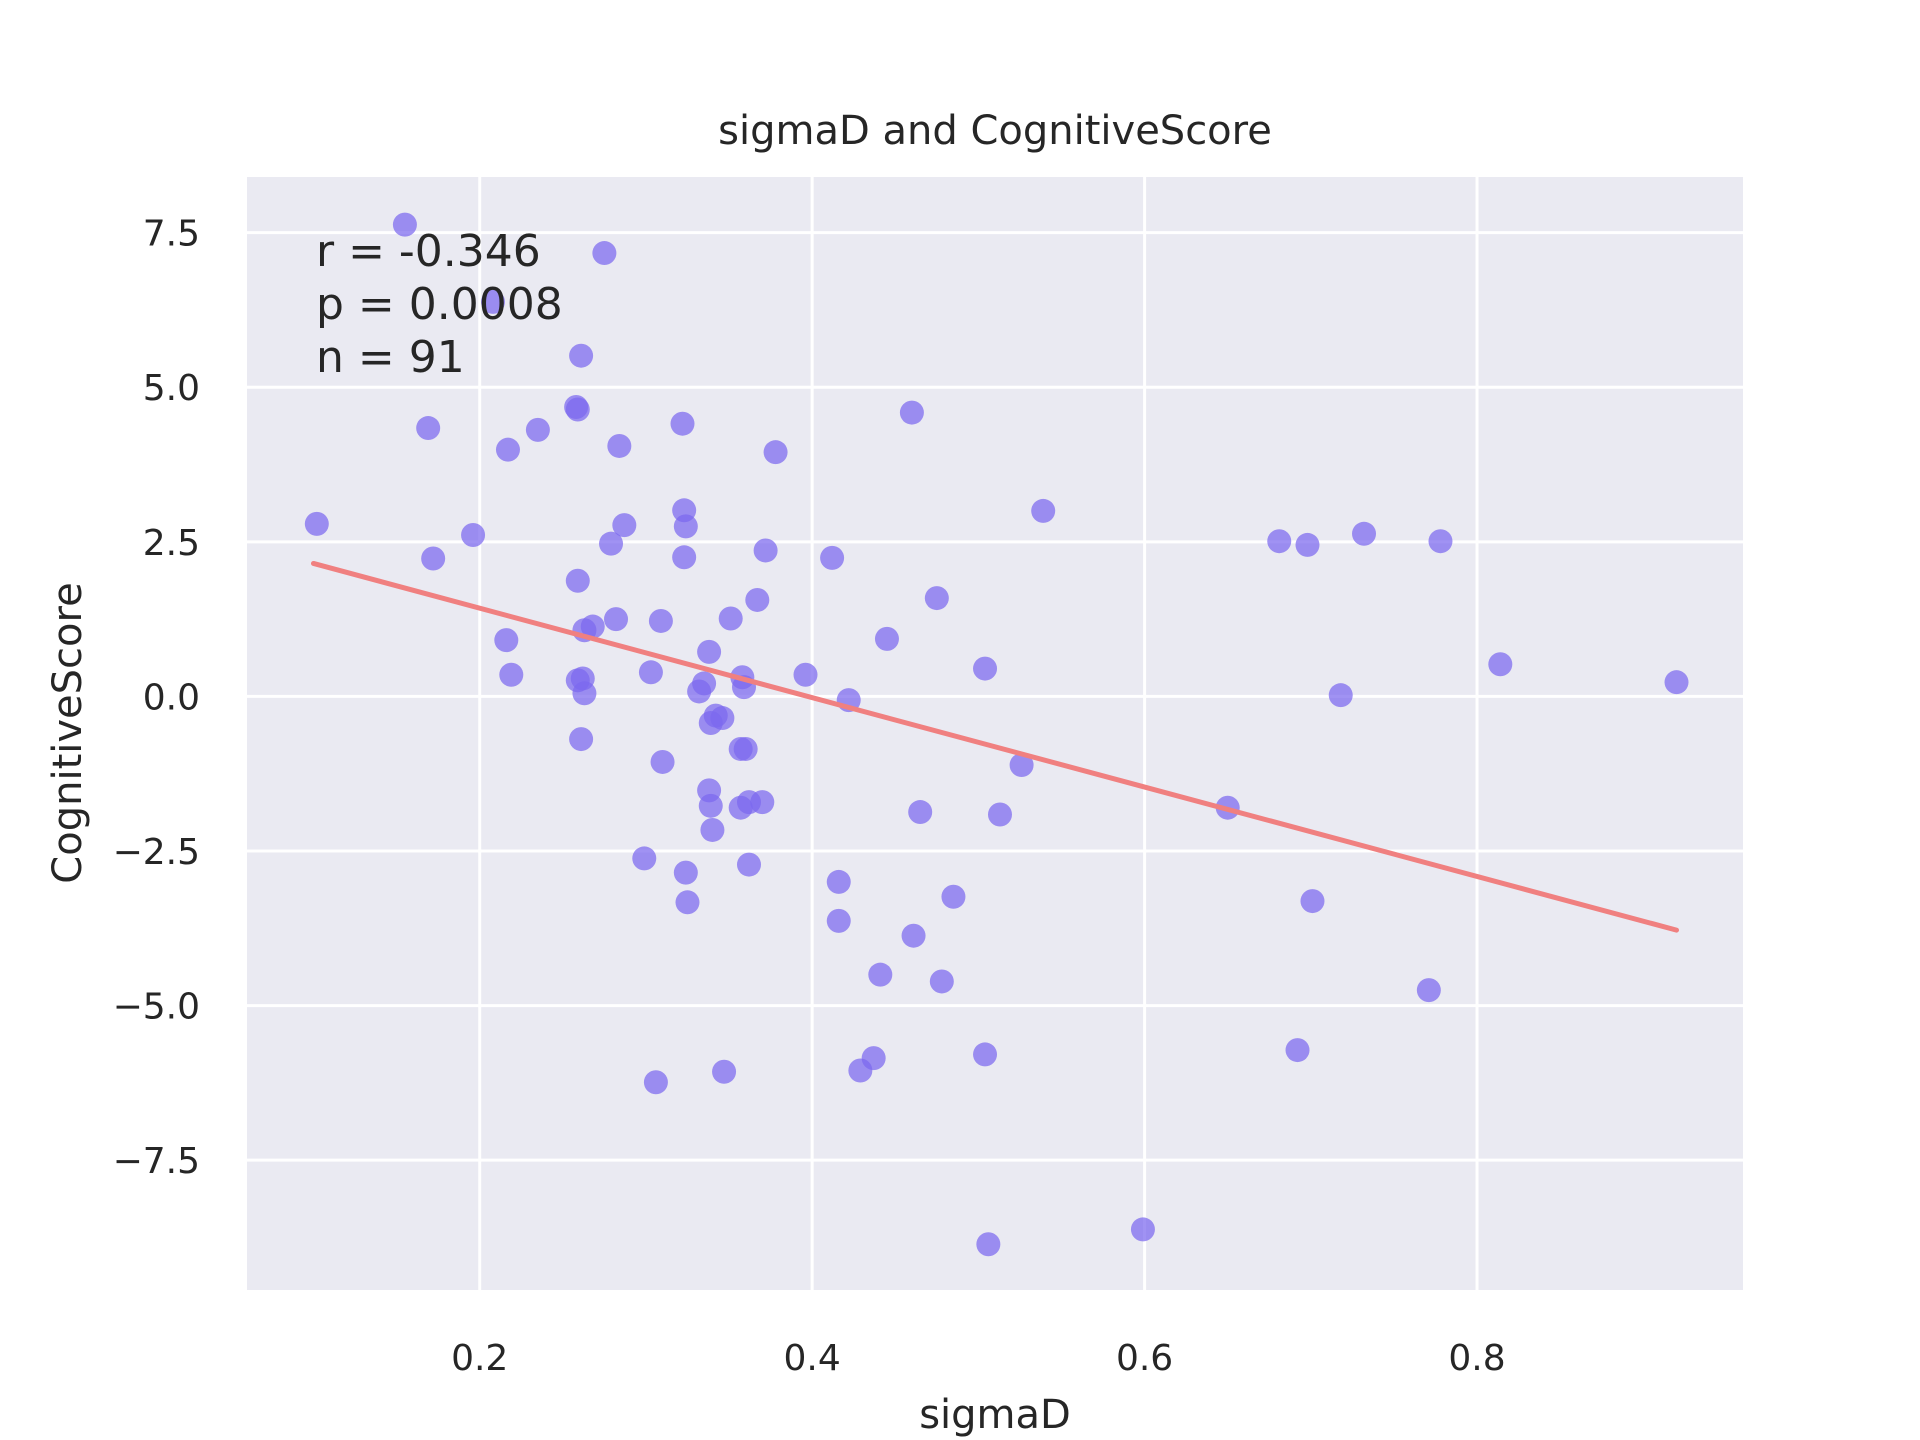 Image resolution: width=1920 pixels, height=1440 pixels. I want to click on stat-n: n = 91, so click(390, 357).